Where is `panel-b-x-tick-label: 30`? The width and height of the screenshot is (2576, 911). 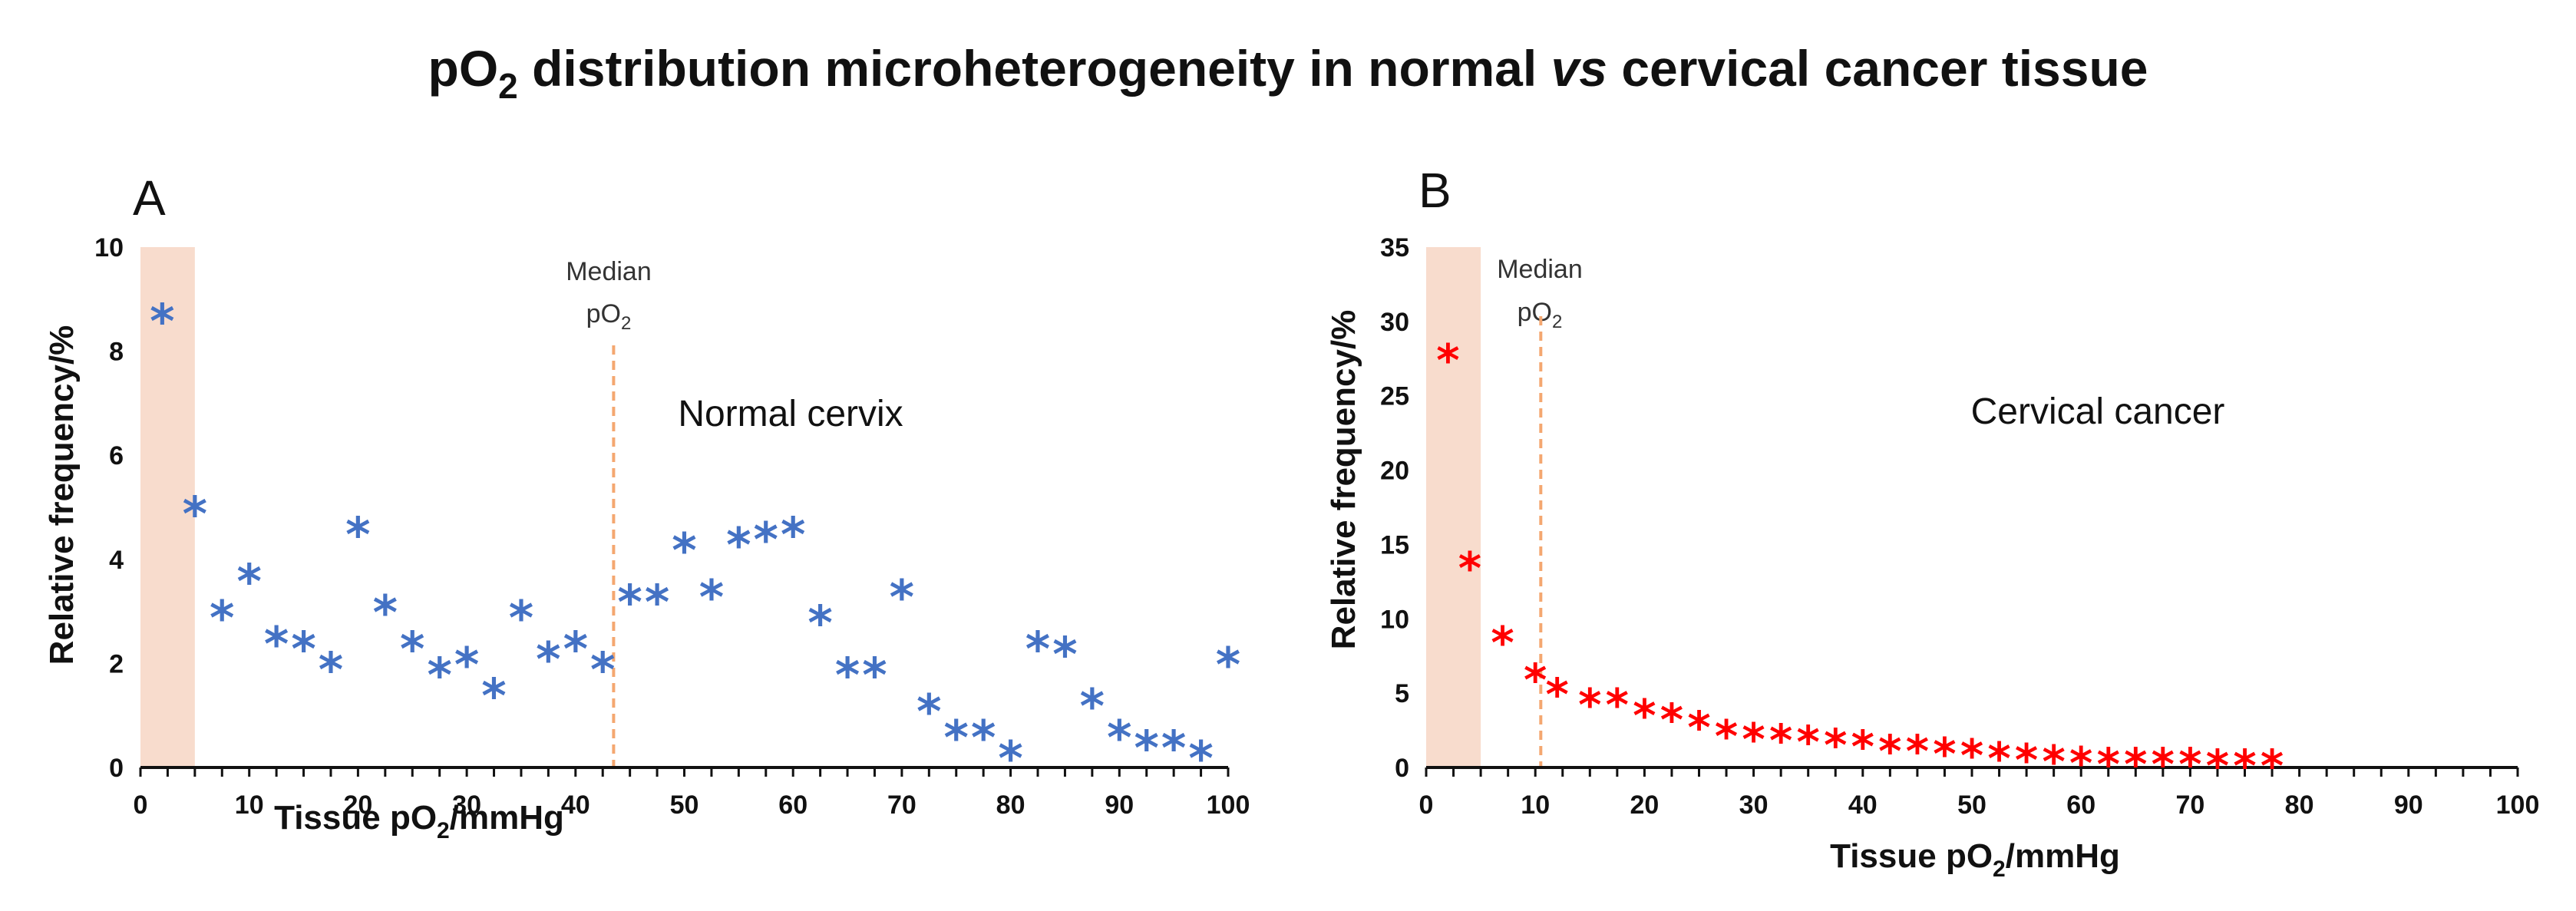
panel-b-x-tick-label: 30 is located at coordinates (1754, 805).